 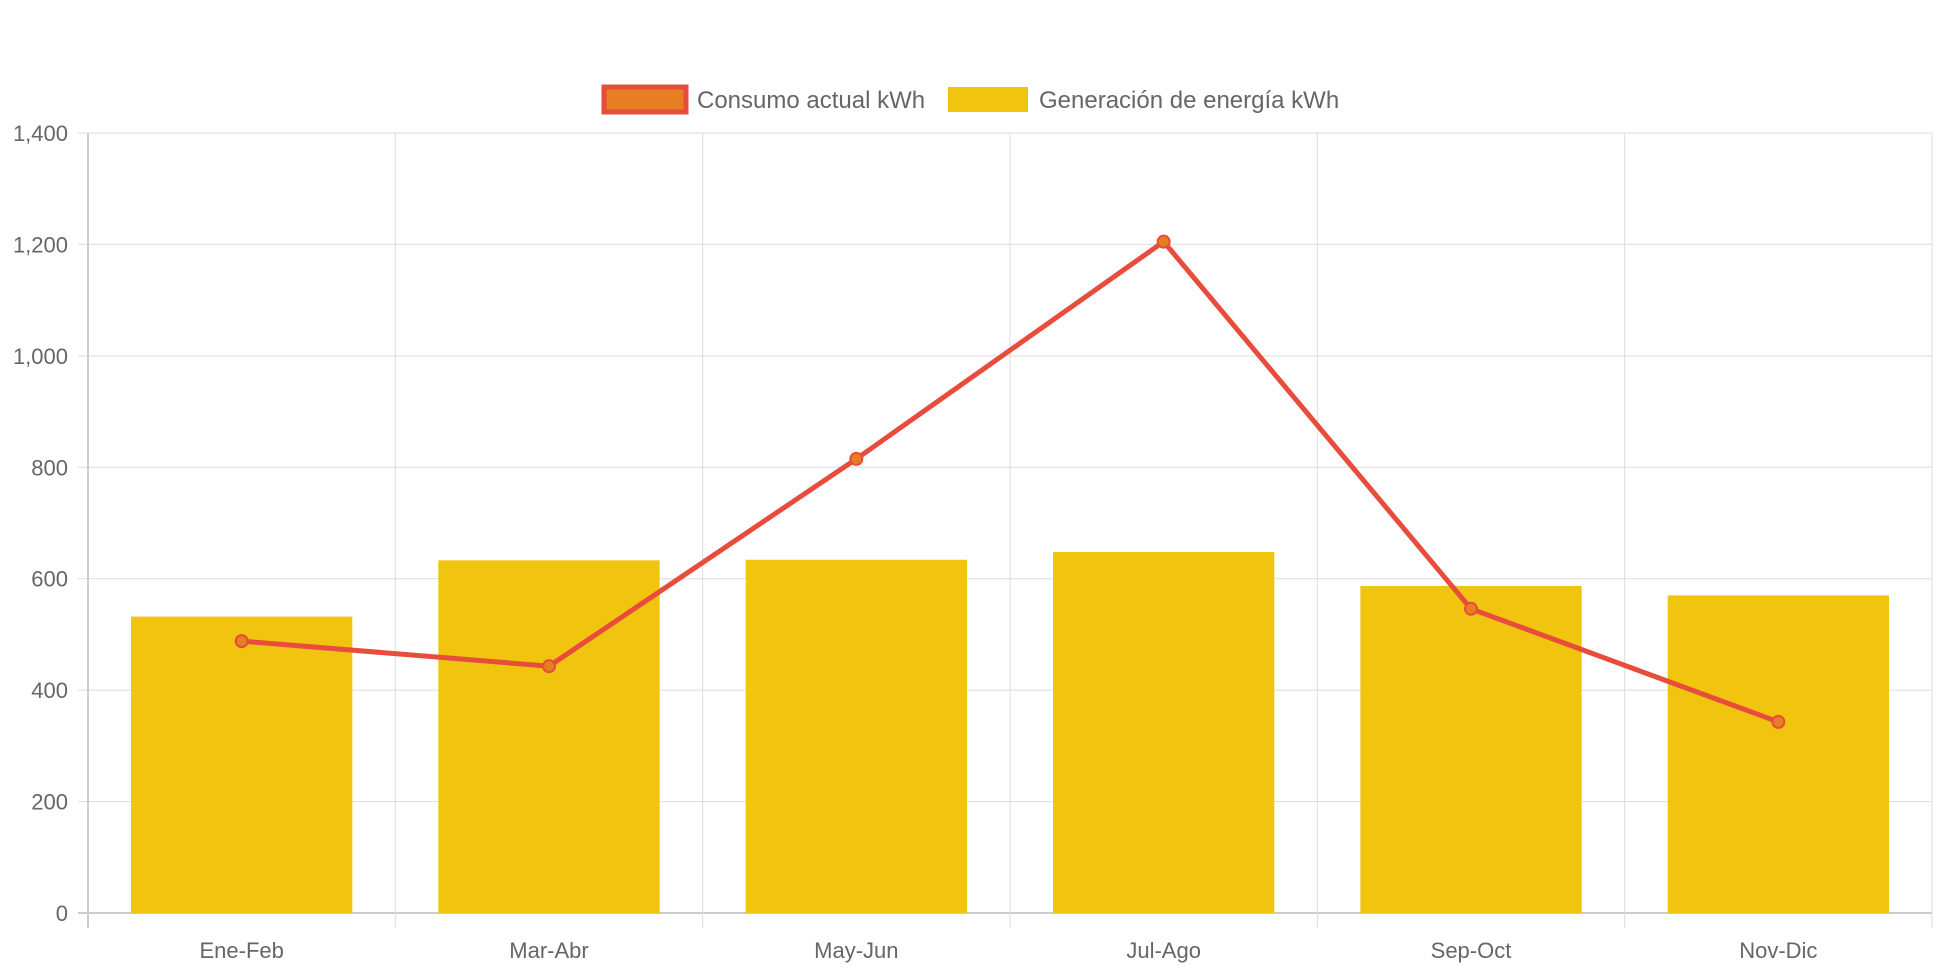 I want to click on bar-generacion-sep-oct, so click(x=1471, y=749).